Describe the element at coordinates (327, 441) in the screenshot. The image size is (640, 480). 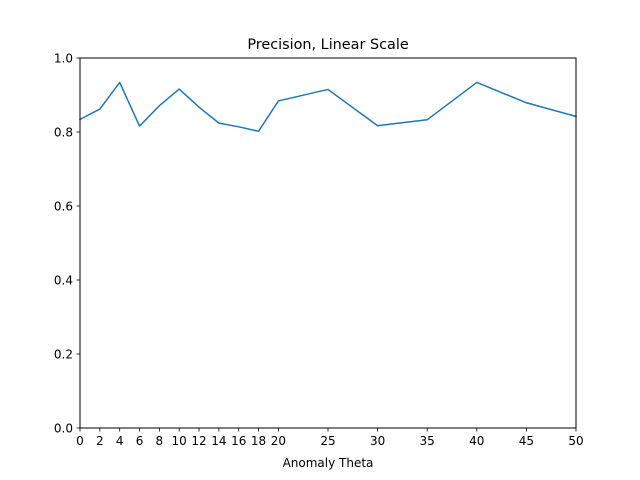
I see `x-tick-label: 25` at that location.